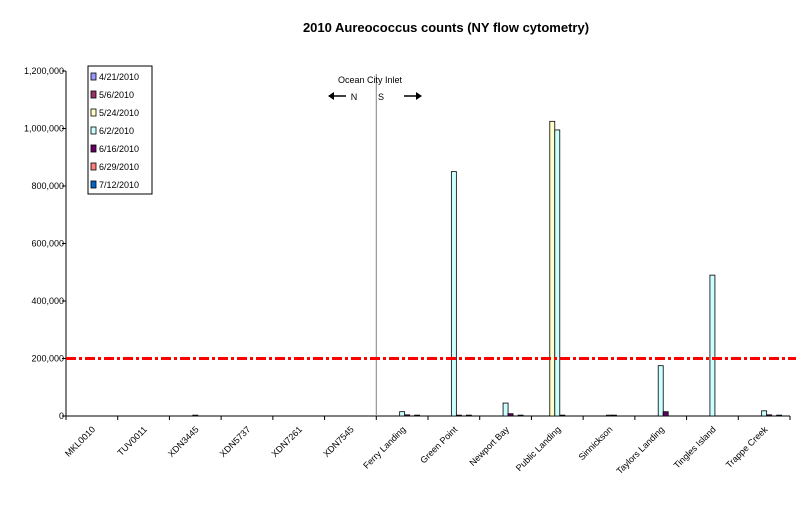 Image resolution: width=807 pixels, height=512 pixels. What do you see at coordinates (354, 97) in the screenshot?
I see `annotation-north: N` at bounding box center [354, 97].